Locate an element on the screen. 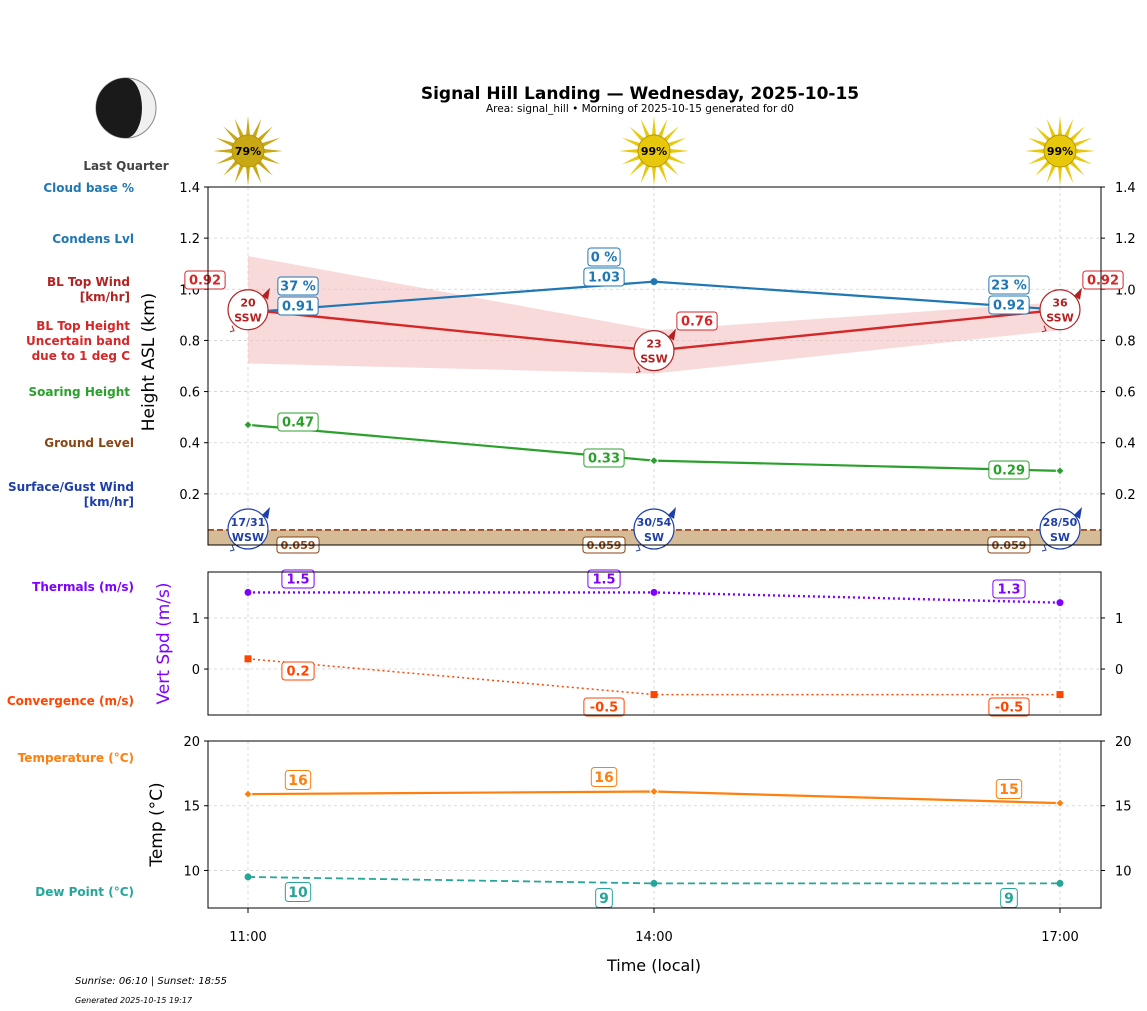  y-tick-label-right: 20 is located at coordinates (1123, 742).